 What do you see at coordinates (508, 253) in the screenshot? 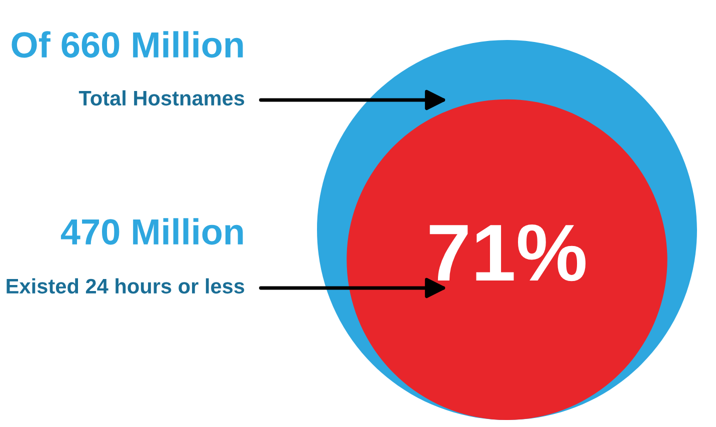
I see `text: 71%` at bounding box center [508, 253].